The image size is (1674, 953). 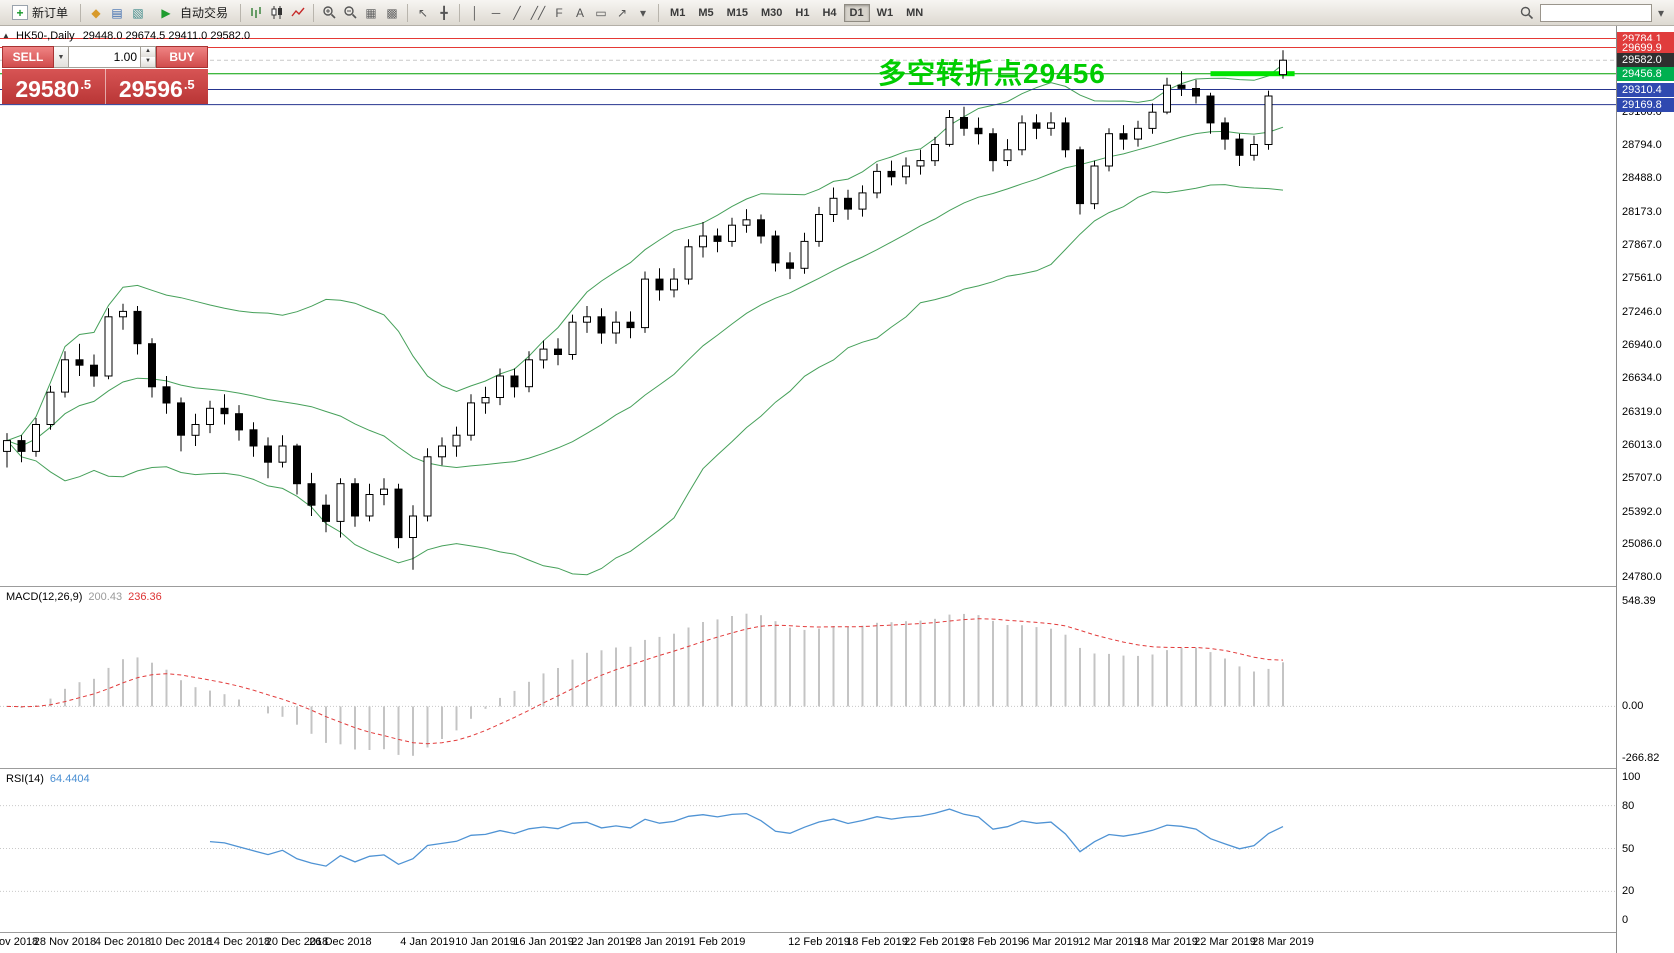 I want to click on bar-chart-icon, so click(x=256, y=13).